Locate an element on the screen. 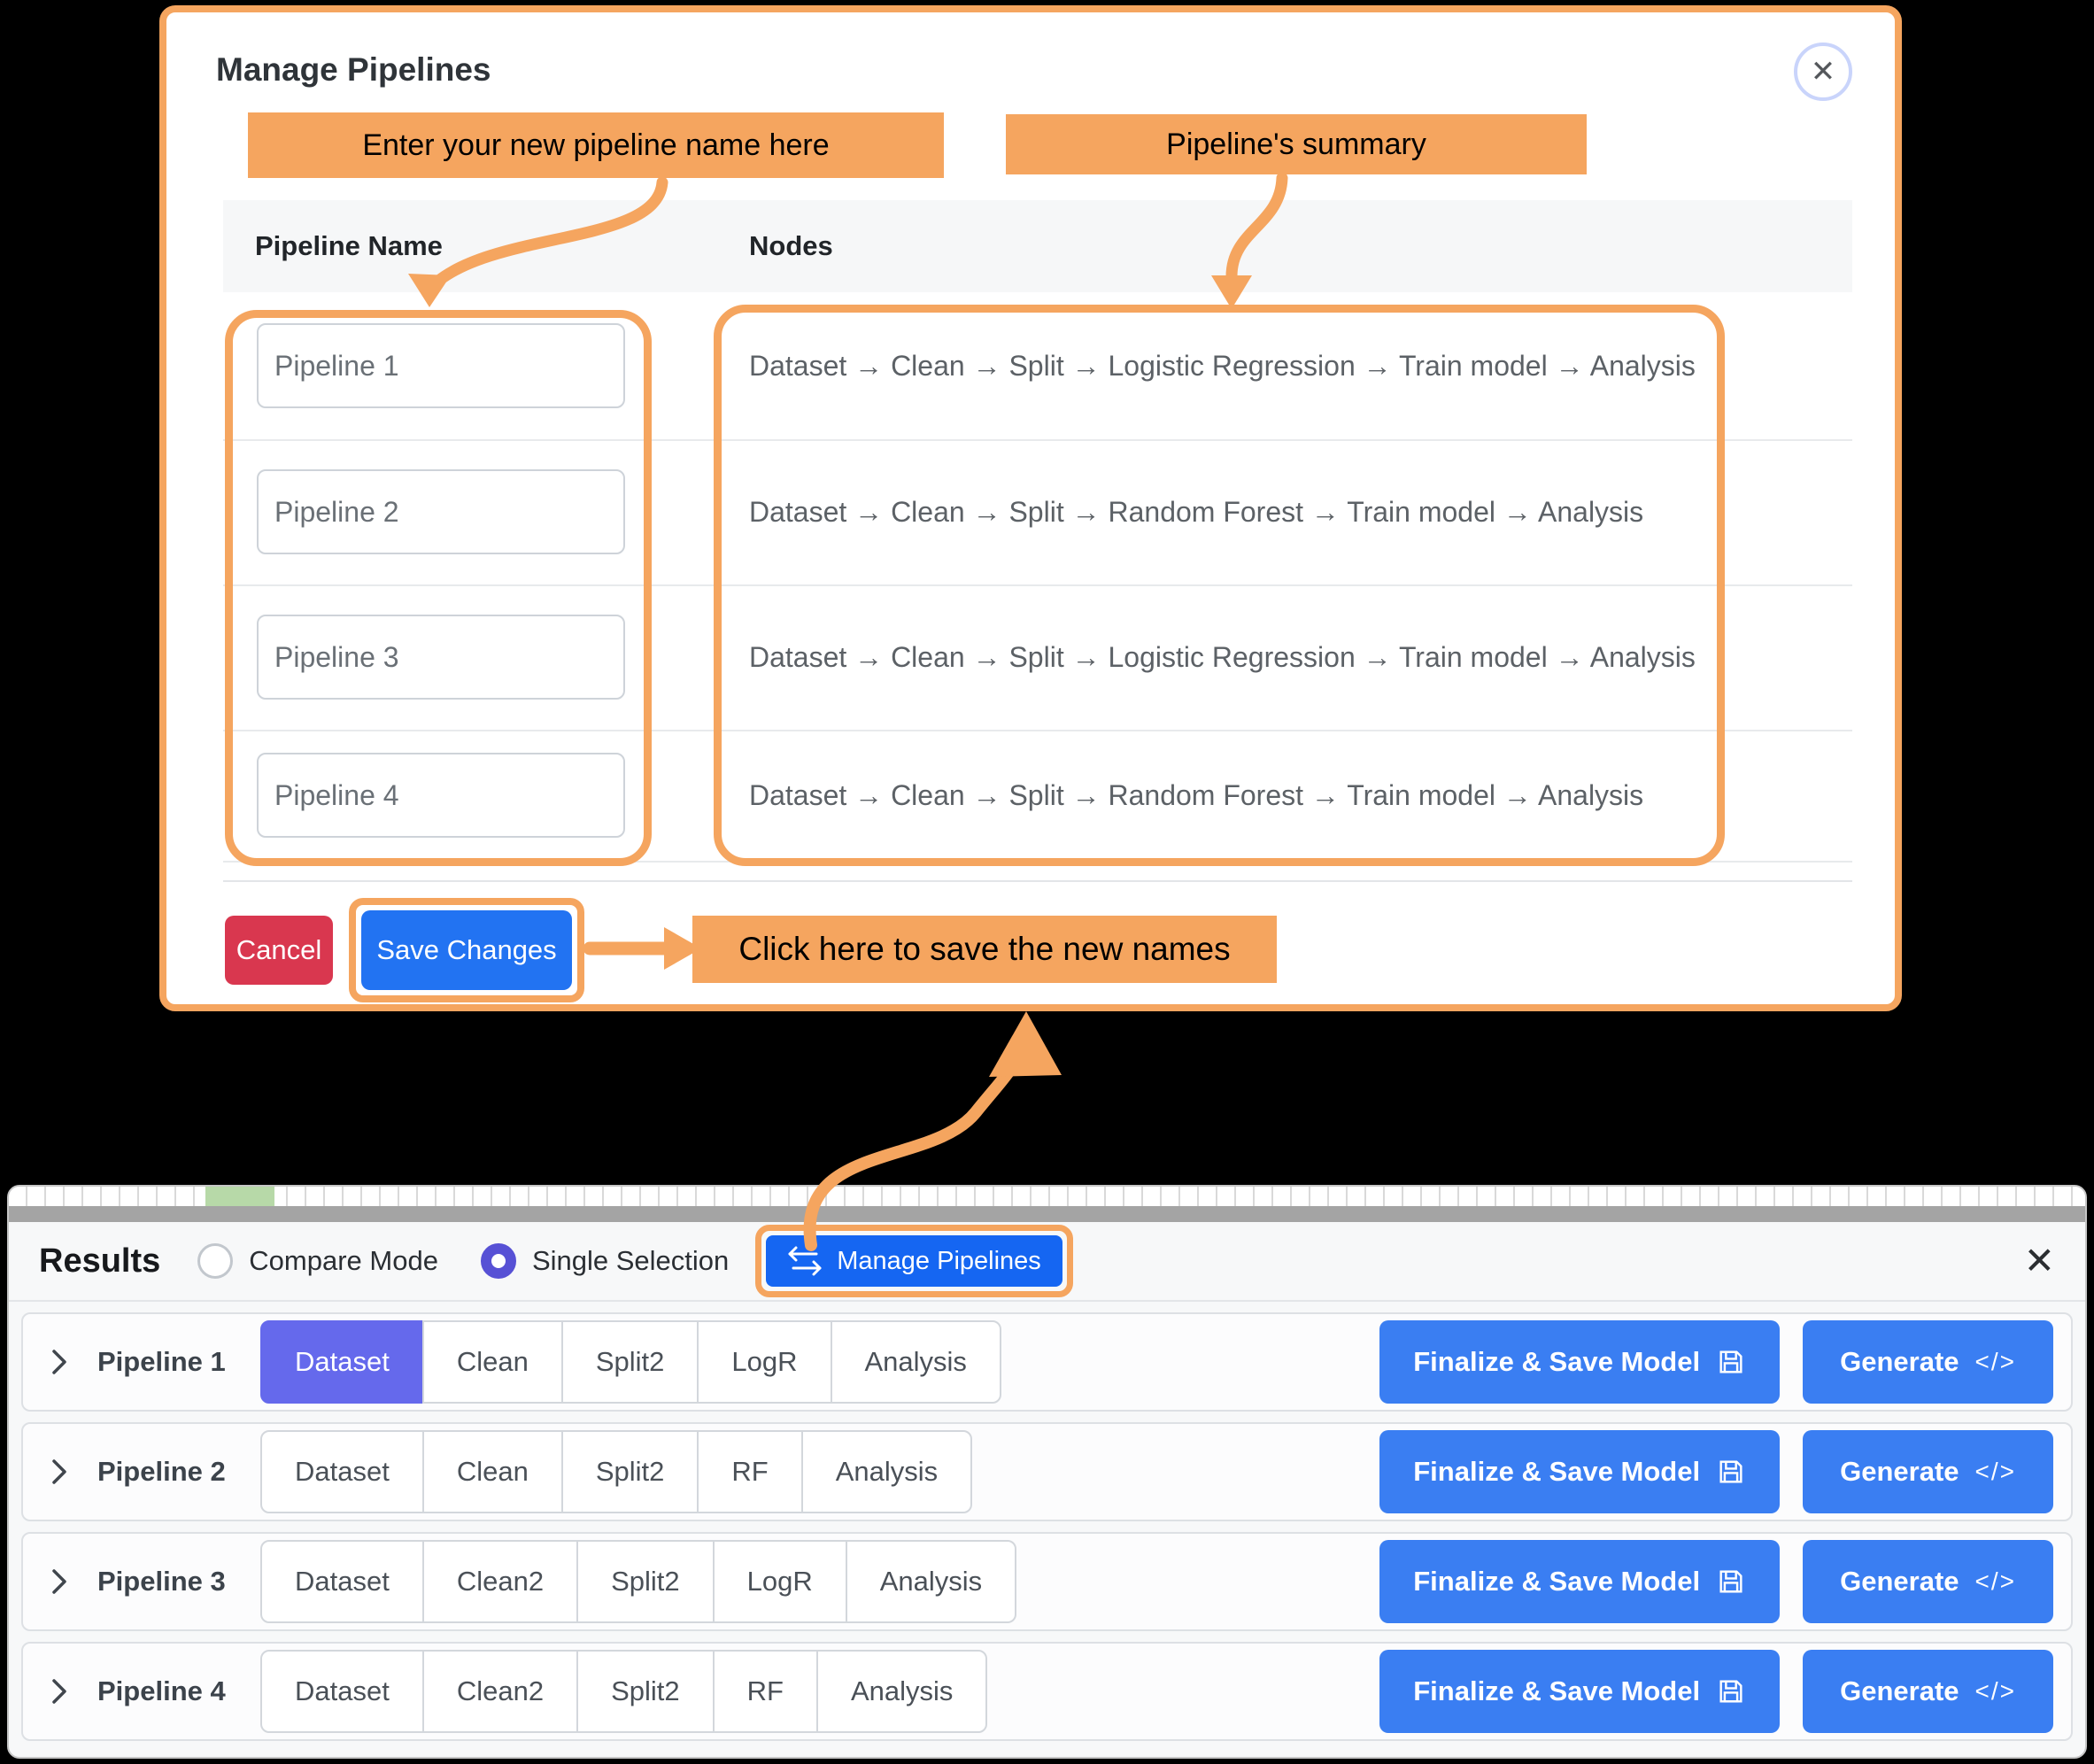  pipeline-table-header: Pipeline Name Nodes is located at coordinates (1037, 246).